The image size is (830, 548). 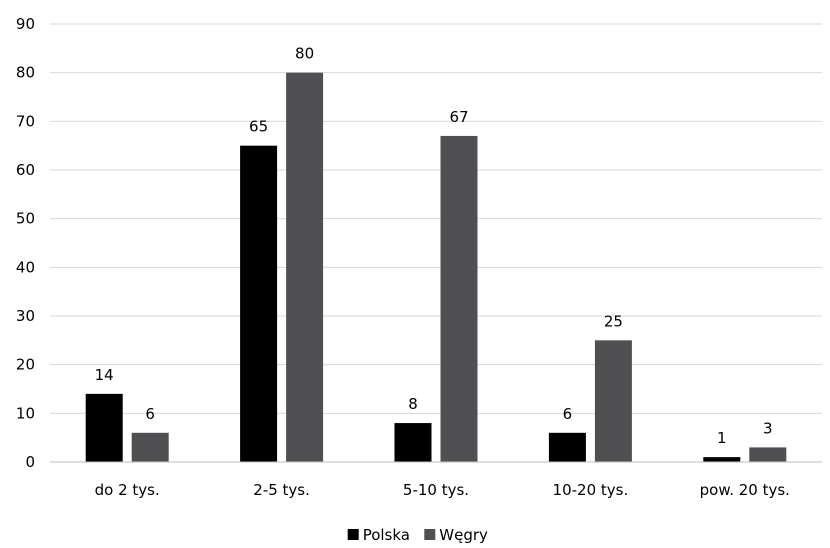 I want to click on y-tick-label: 20, so click(x=25, y=365).